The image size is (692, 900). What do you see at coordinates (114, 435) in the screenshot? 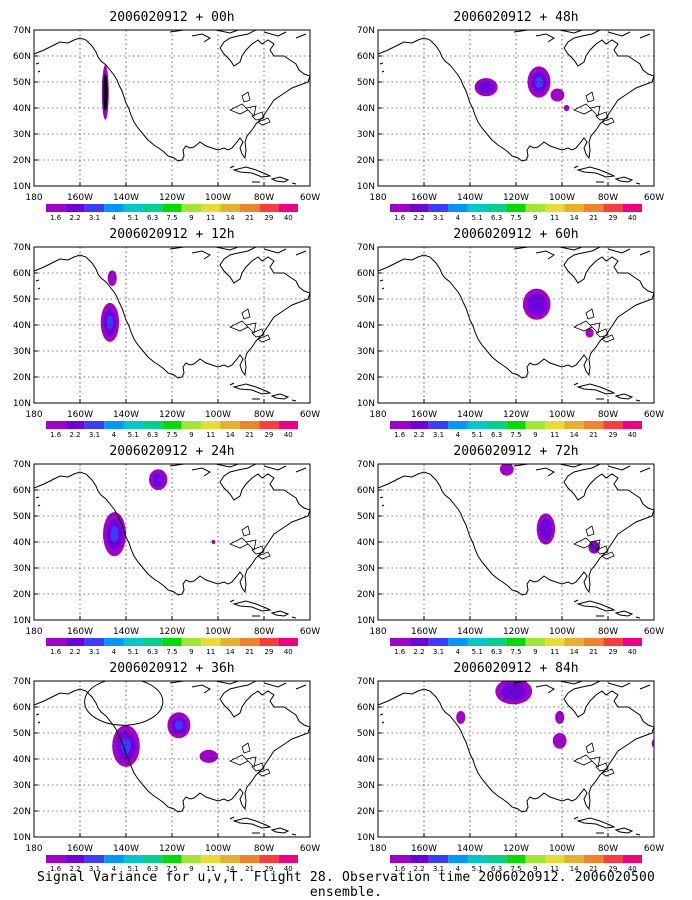
I see `colorbar-label: 4` at bounding box center [114, 435].